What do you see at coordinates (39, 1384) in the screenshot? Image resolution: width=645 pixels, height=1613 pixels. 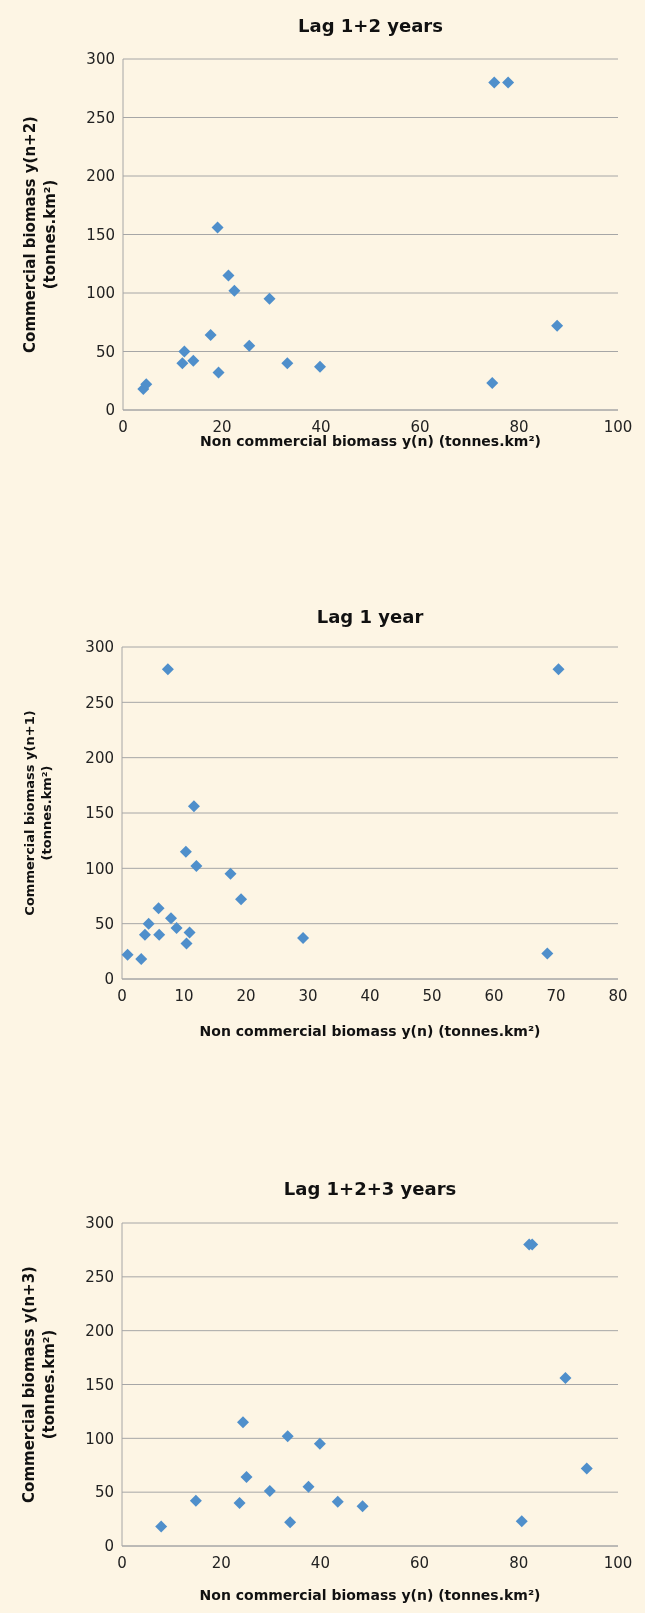 I see `y-axis-title: Commercial biomass y(n+3) (tonnes.km²)` at bounding box center [39, 1384].